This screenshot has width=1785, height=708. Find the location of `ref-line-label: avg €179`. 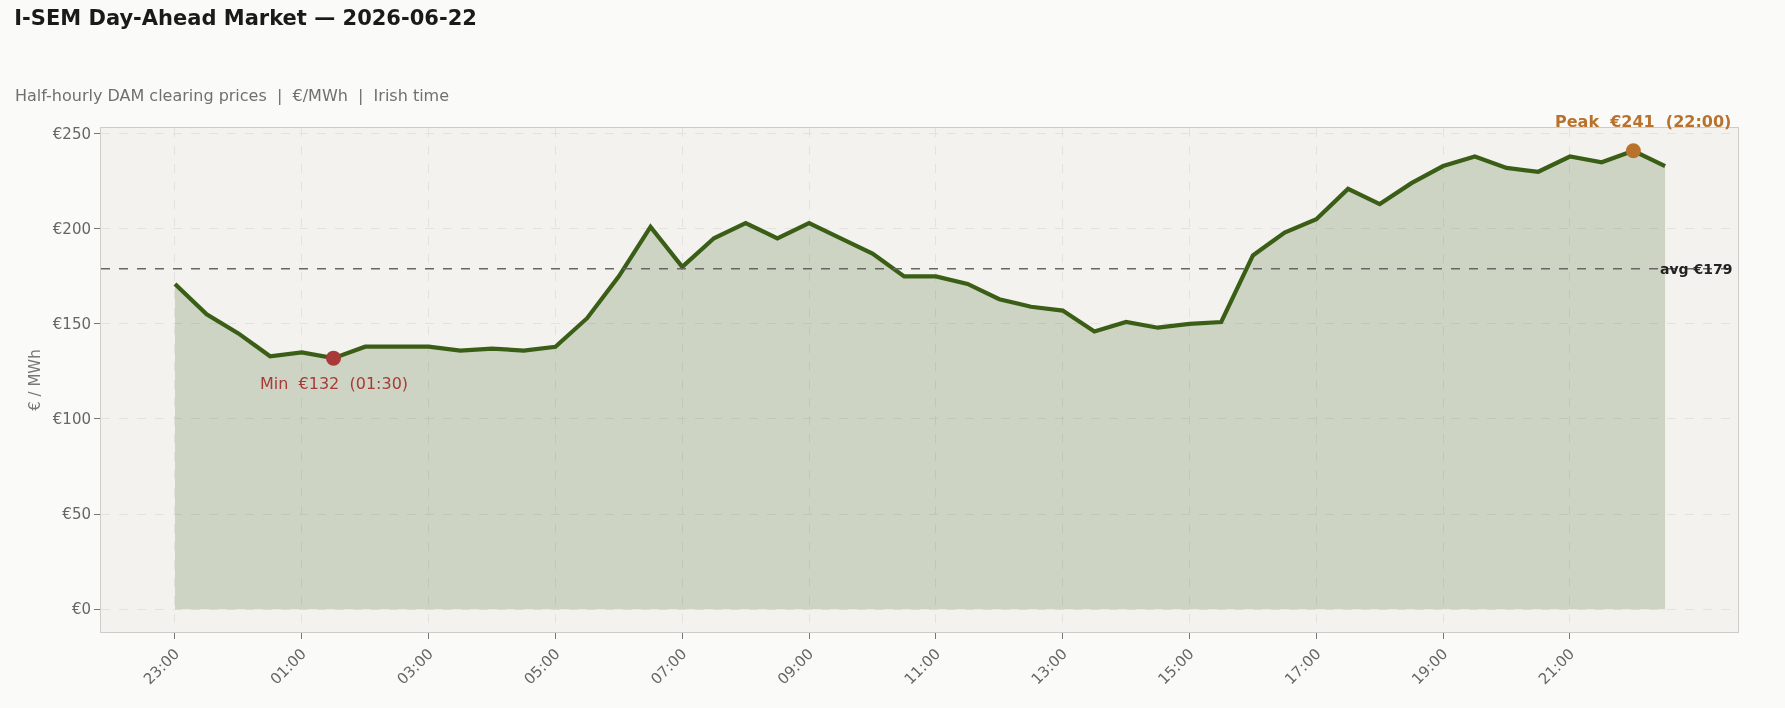

ref-line-label: avg €179 is located at coordinates (1696, 269).